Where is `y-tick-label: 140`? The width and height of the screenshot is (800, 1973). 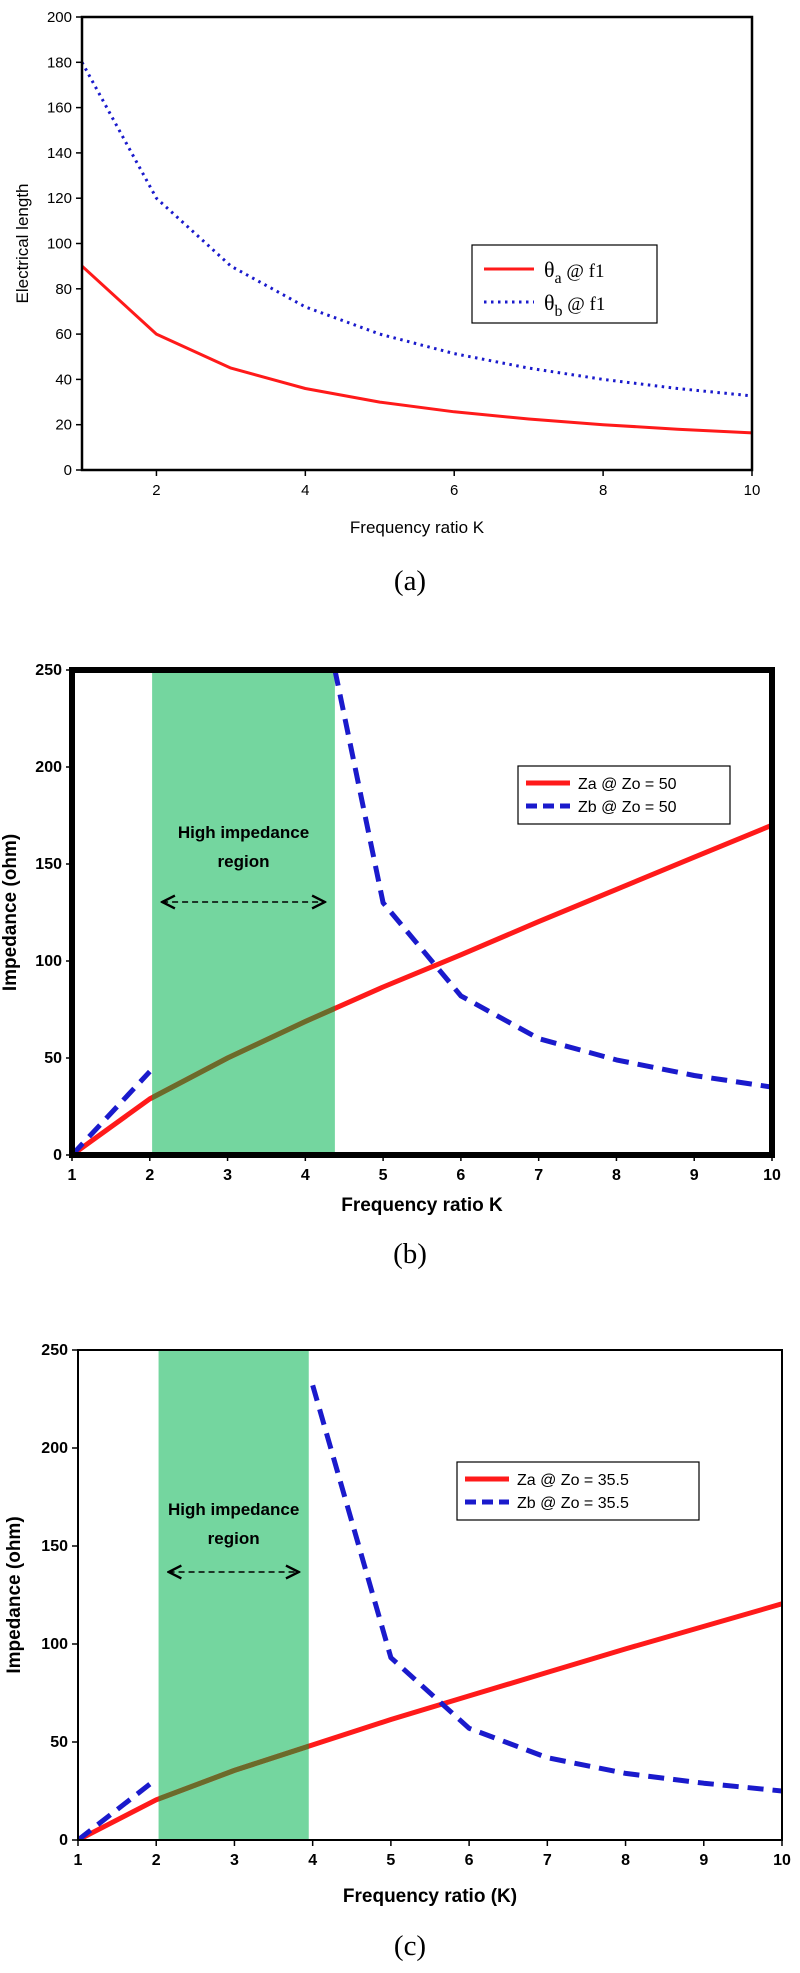 y-tick-label: 140 is located at coordinates (59, 153).